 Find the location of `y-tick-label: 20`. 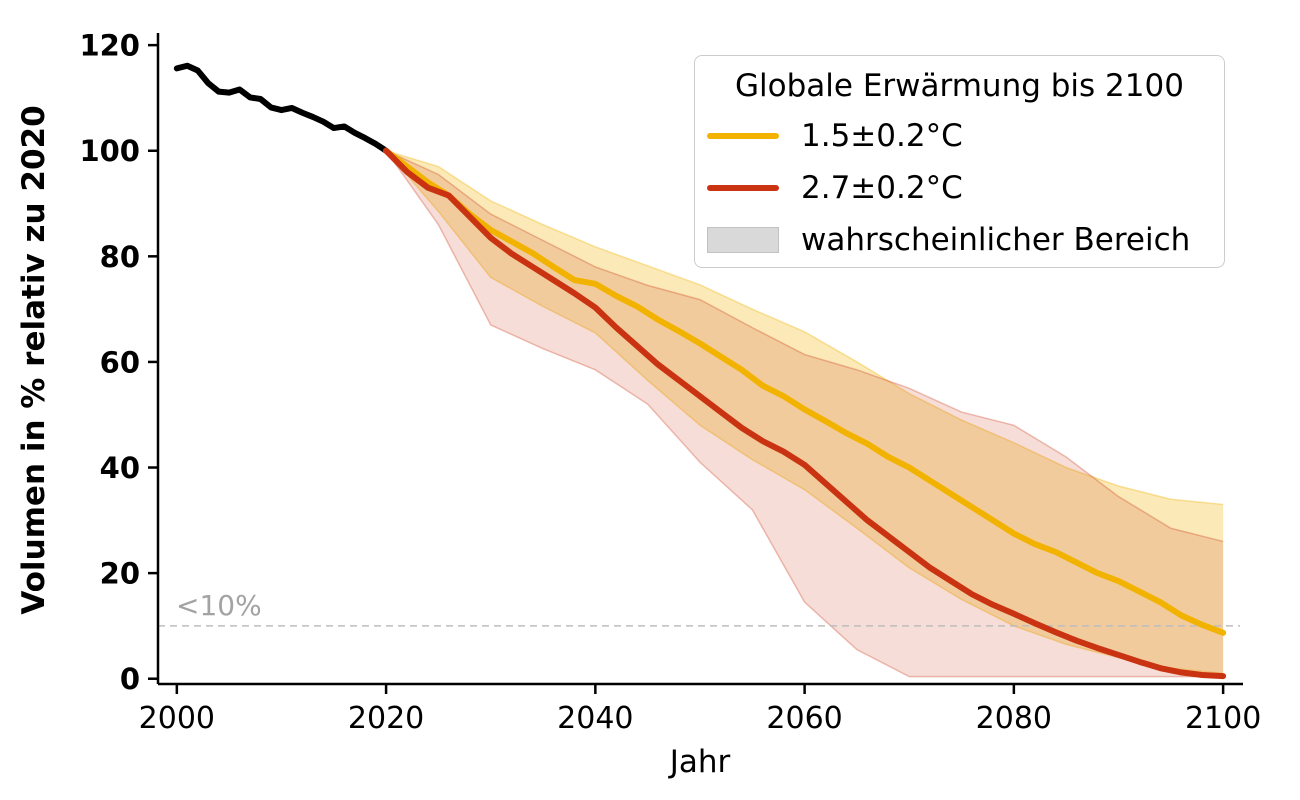

y-tick-label: 20 is located at coordinates (120, 574).